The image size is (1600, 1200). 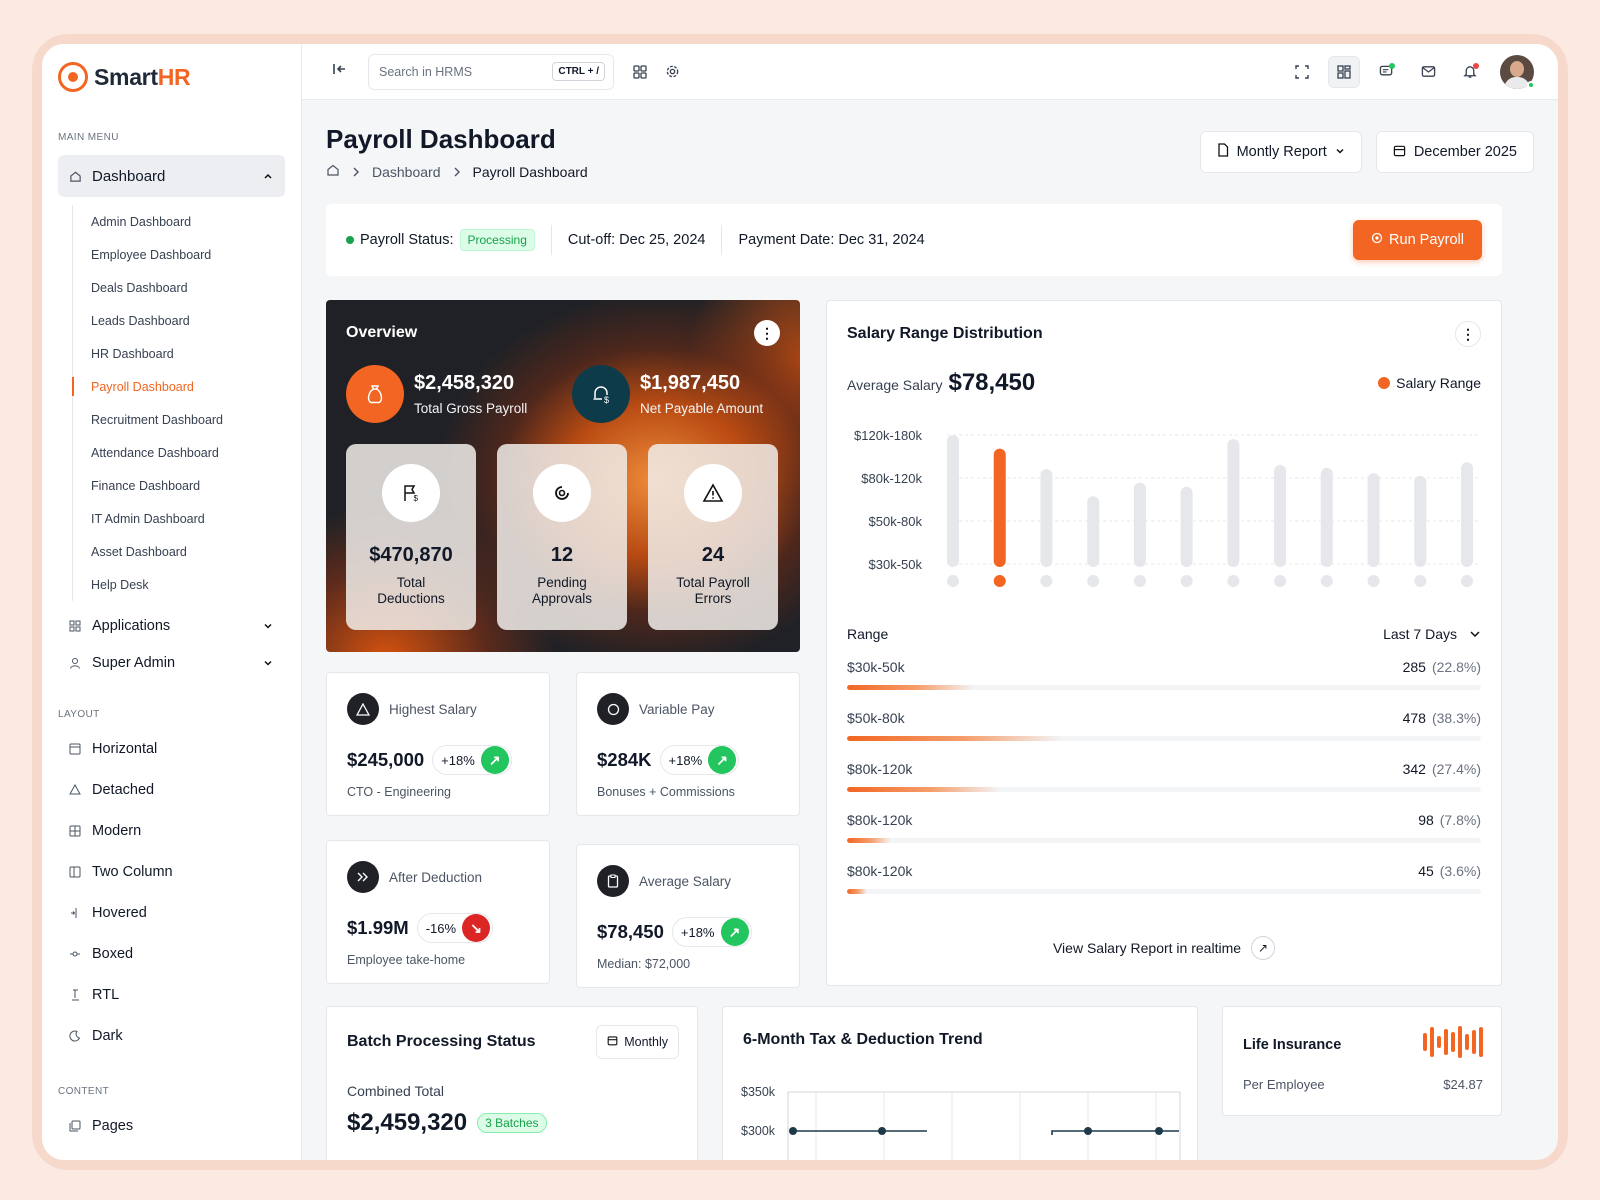 I want to click on change-badge: -16% ↘, so click(x=455, y=928).